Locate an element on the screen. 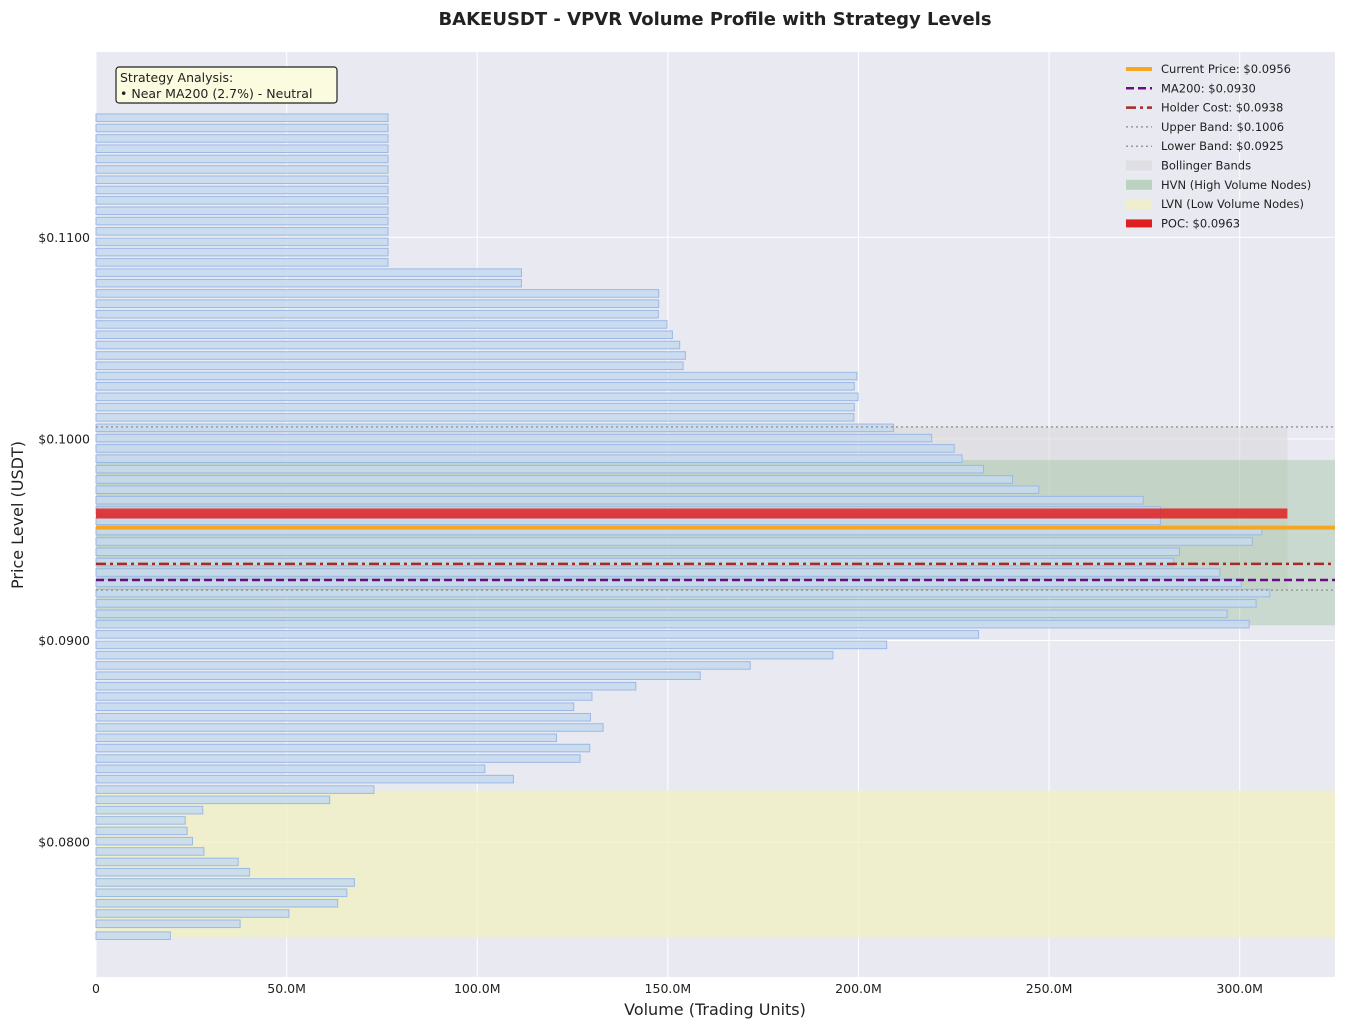 The width and height of the screenshot is (1345, 1029). x-axis-ticks: 0 50.0M 100.0M 150.0M 200.0M 250.0M 300.0M is located at coordinates (677, 988).